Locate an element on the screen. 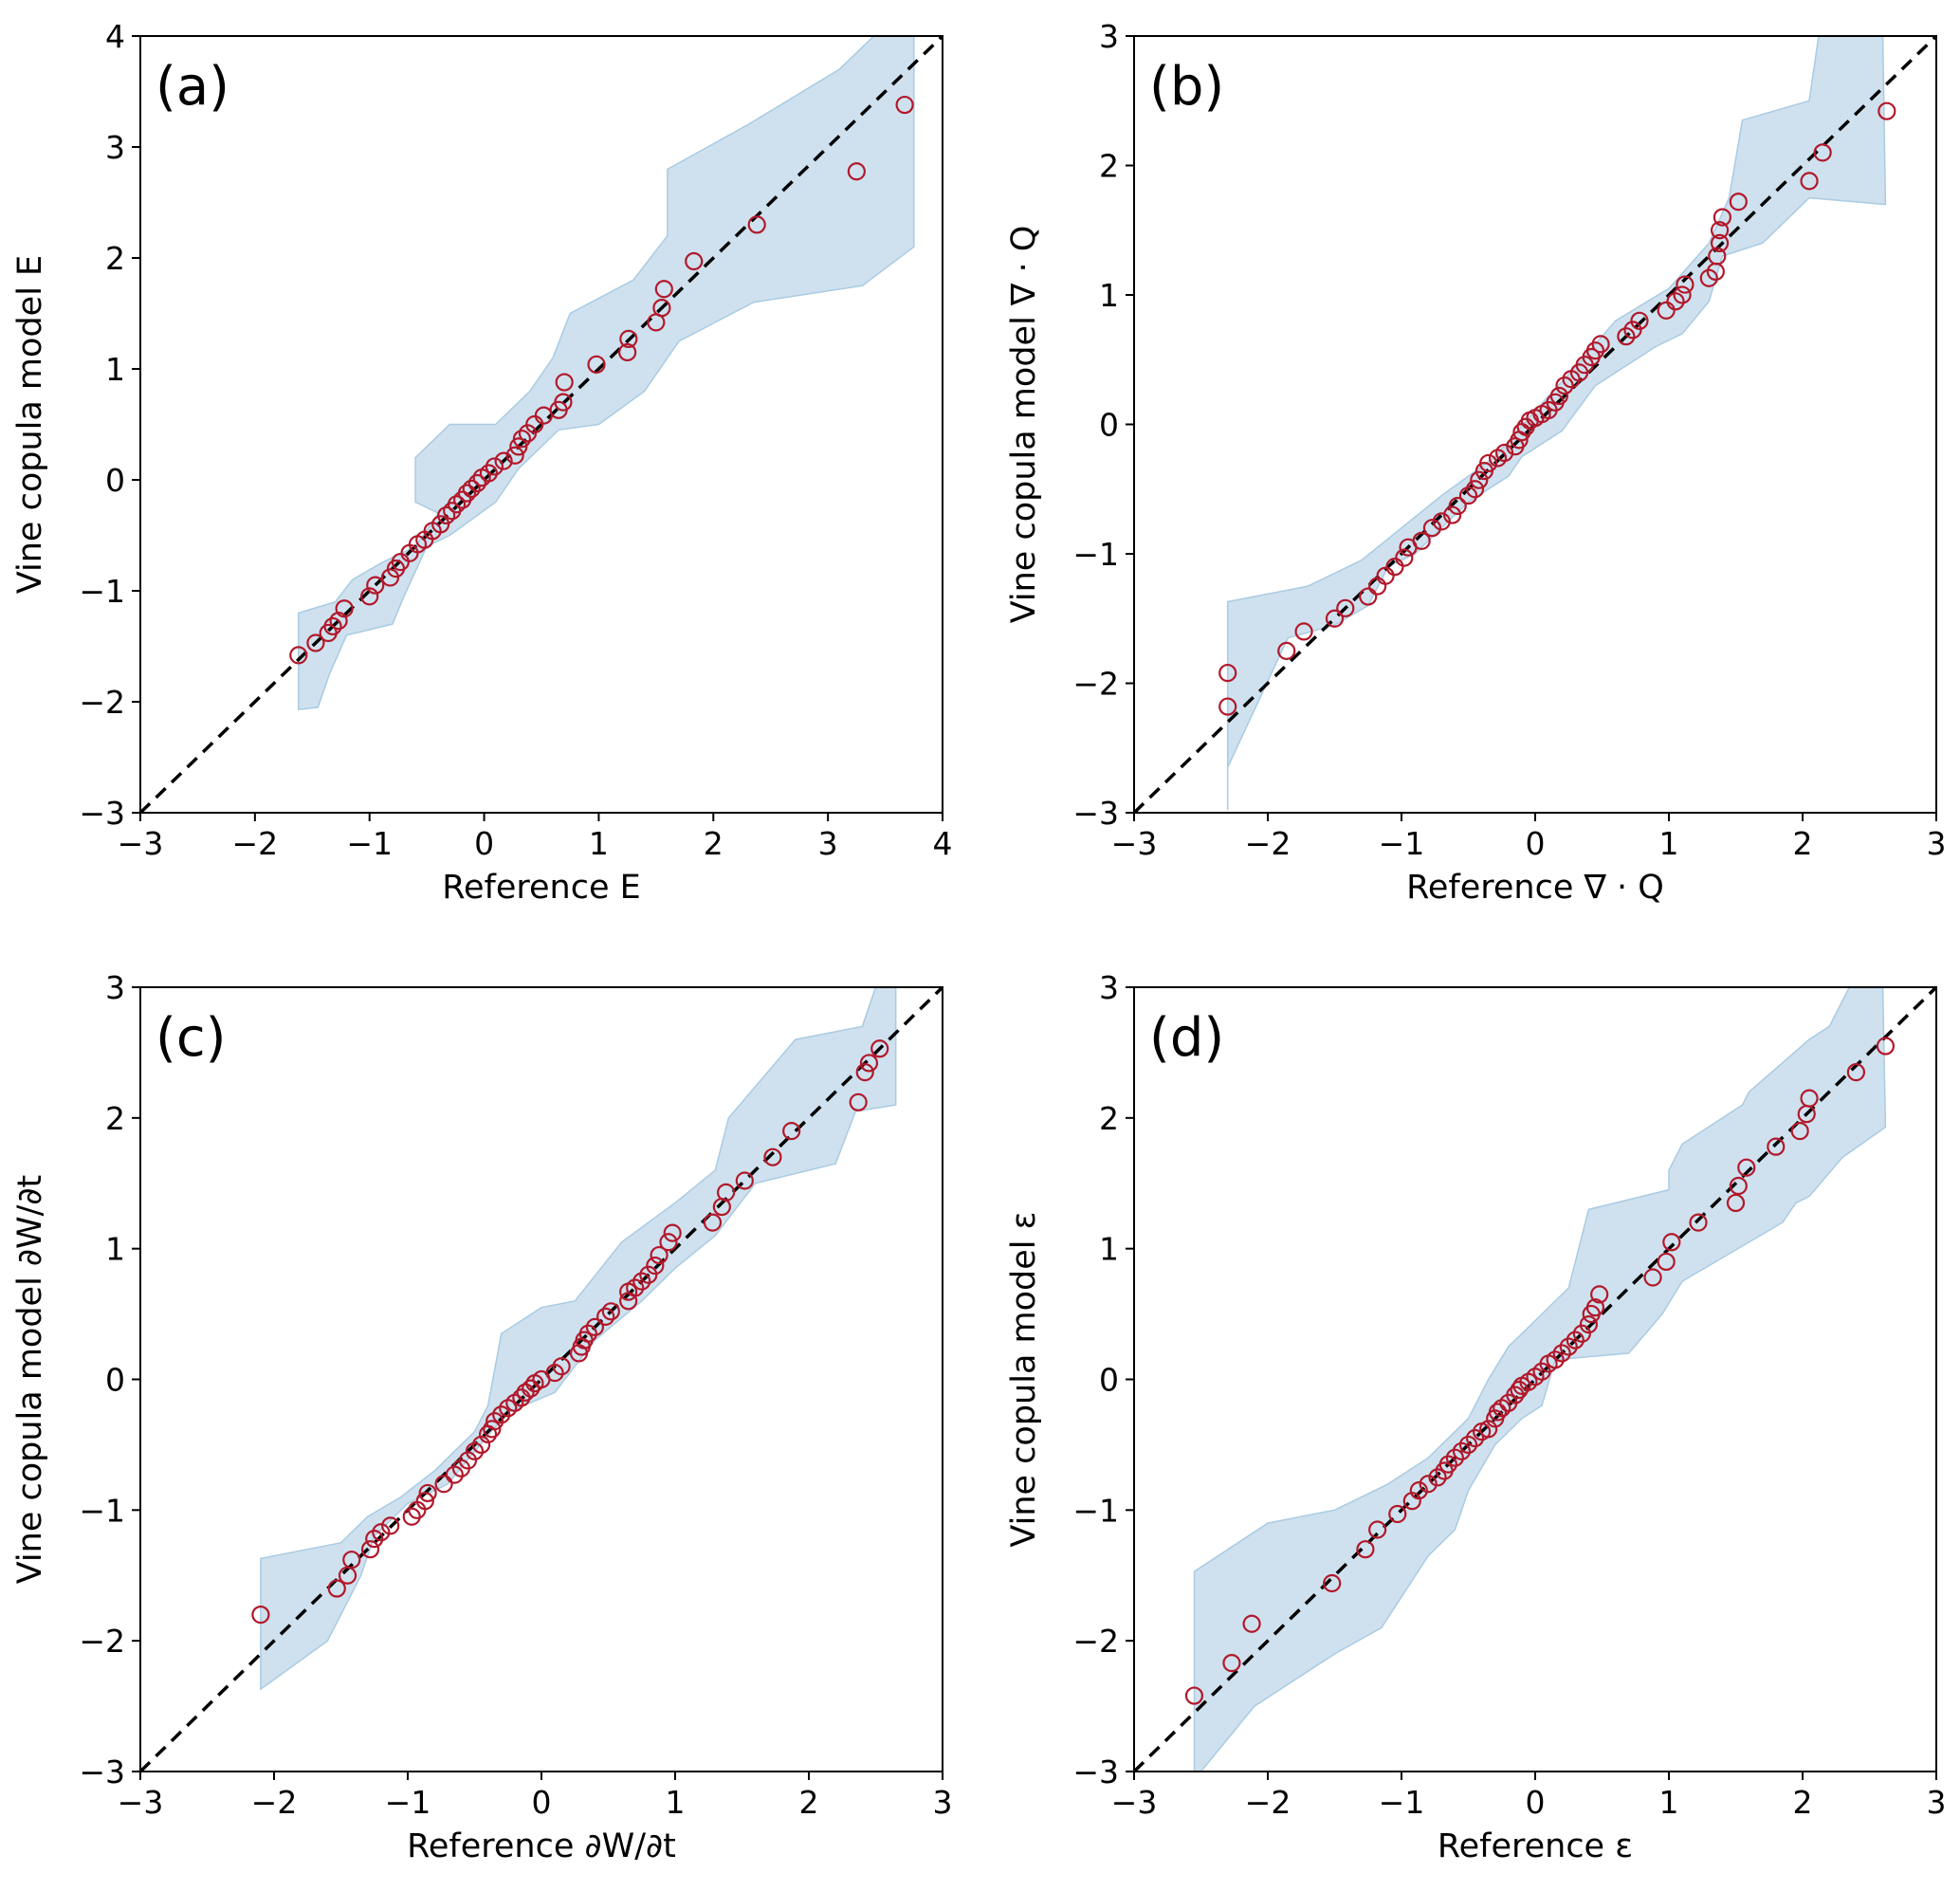 This screenshot has width=1960, height=1891. x-tick-label: −3 is located at coordinates (1134, 844).